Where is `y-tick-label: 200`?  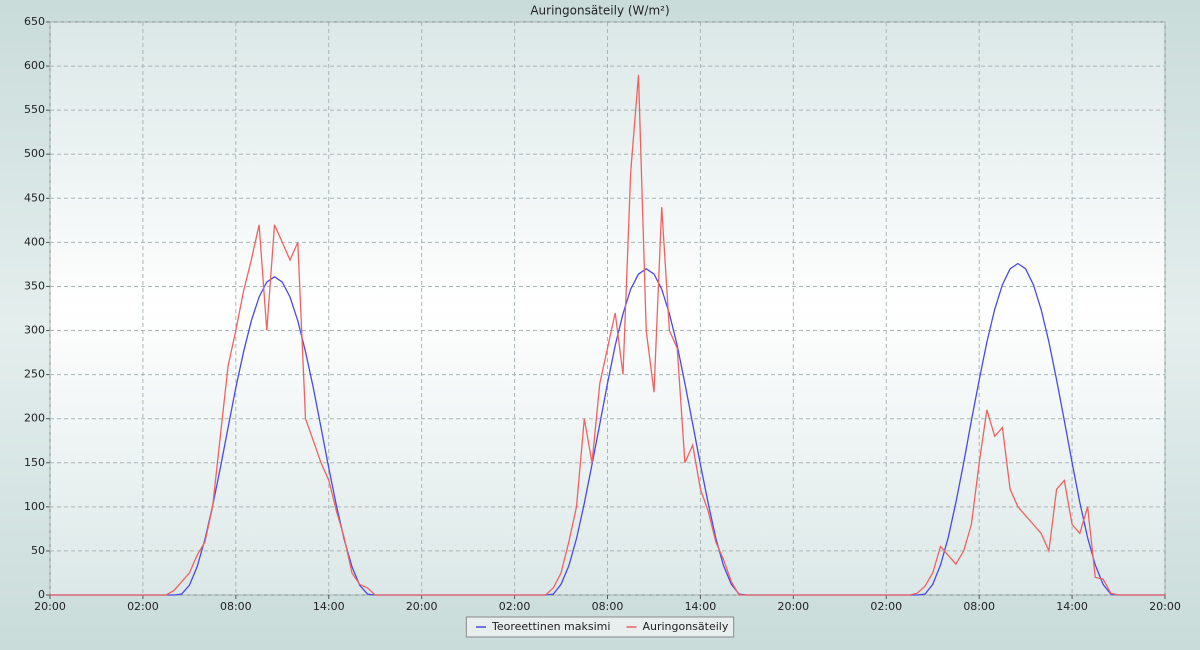
y-tick-label: 200 is located at coordinates (34, 418).